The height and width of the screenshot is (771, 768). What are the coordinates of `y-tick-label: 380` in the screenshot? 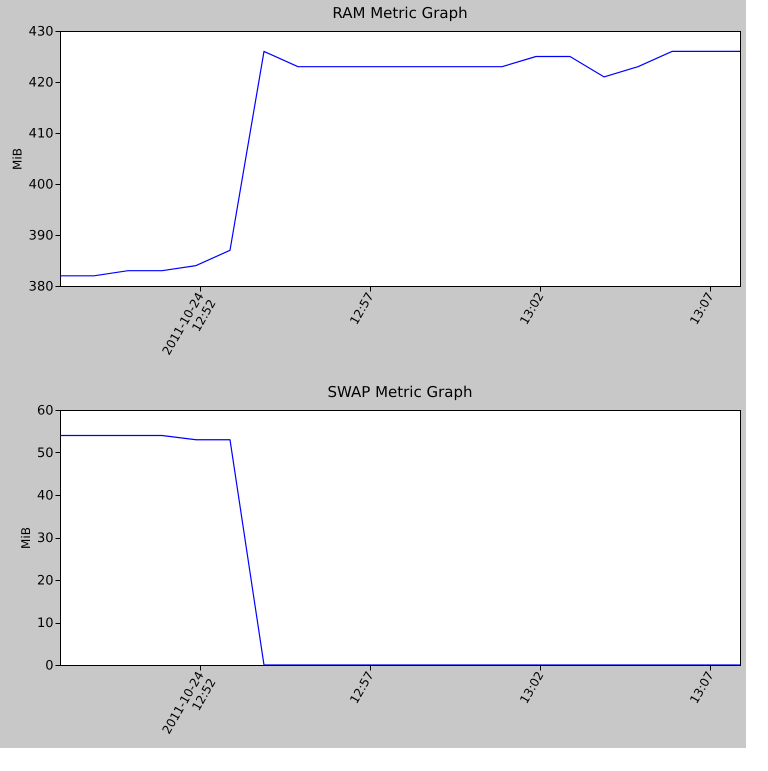 It's located at (41, 287).